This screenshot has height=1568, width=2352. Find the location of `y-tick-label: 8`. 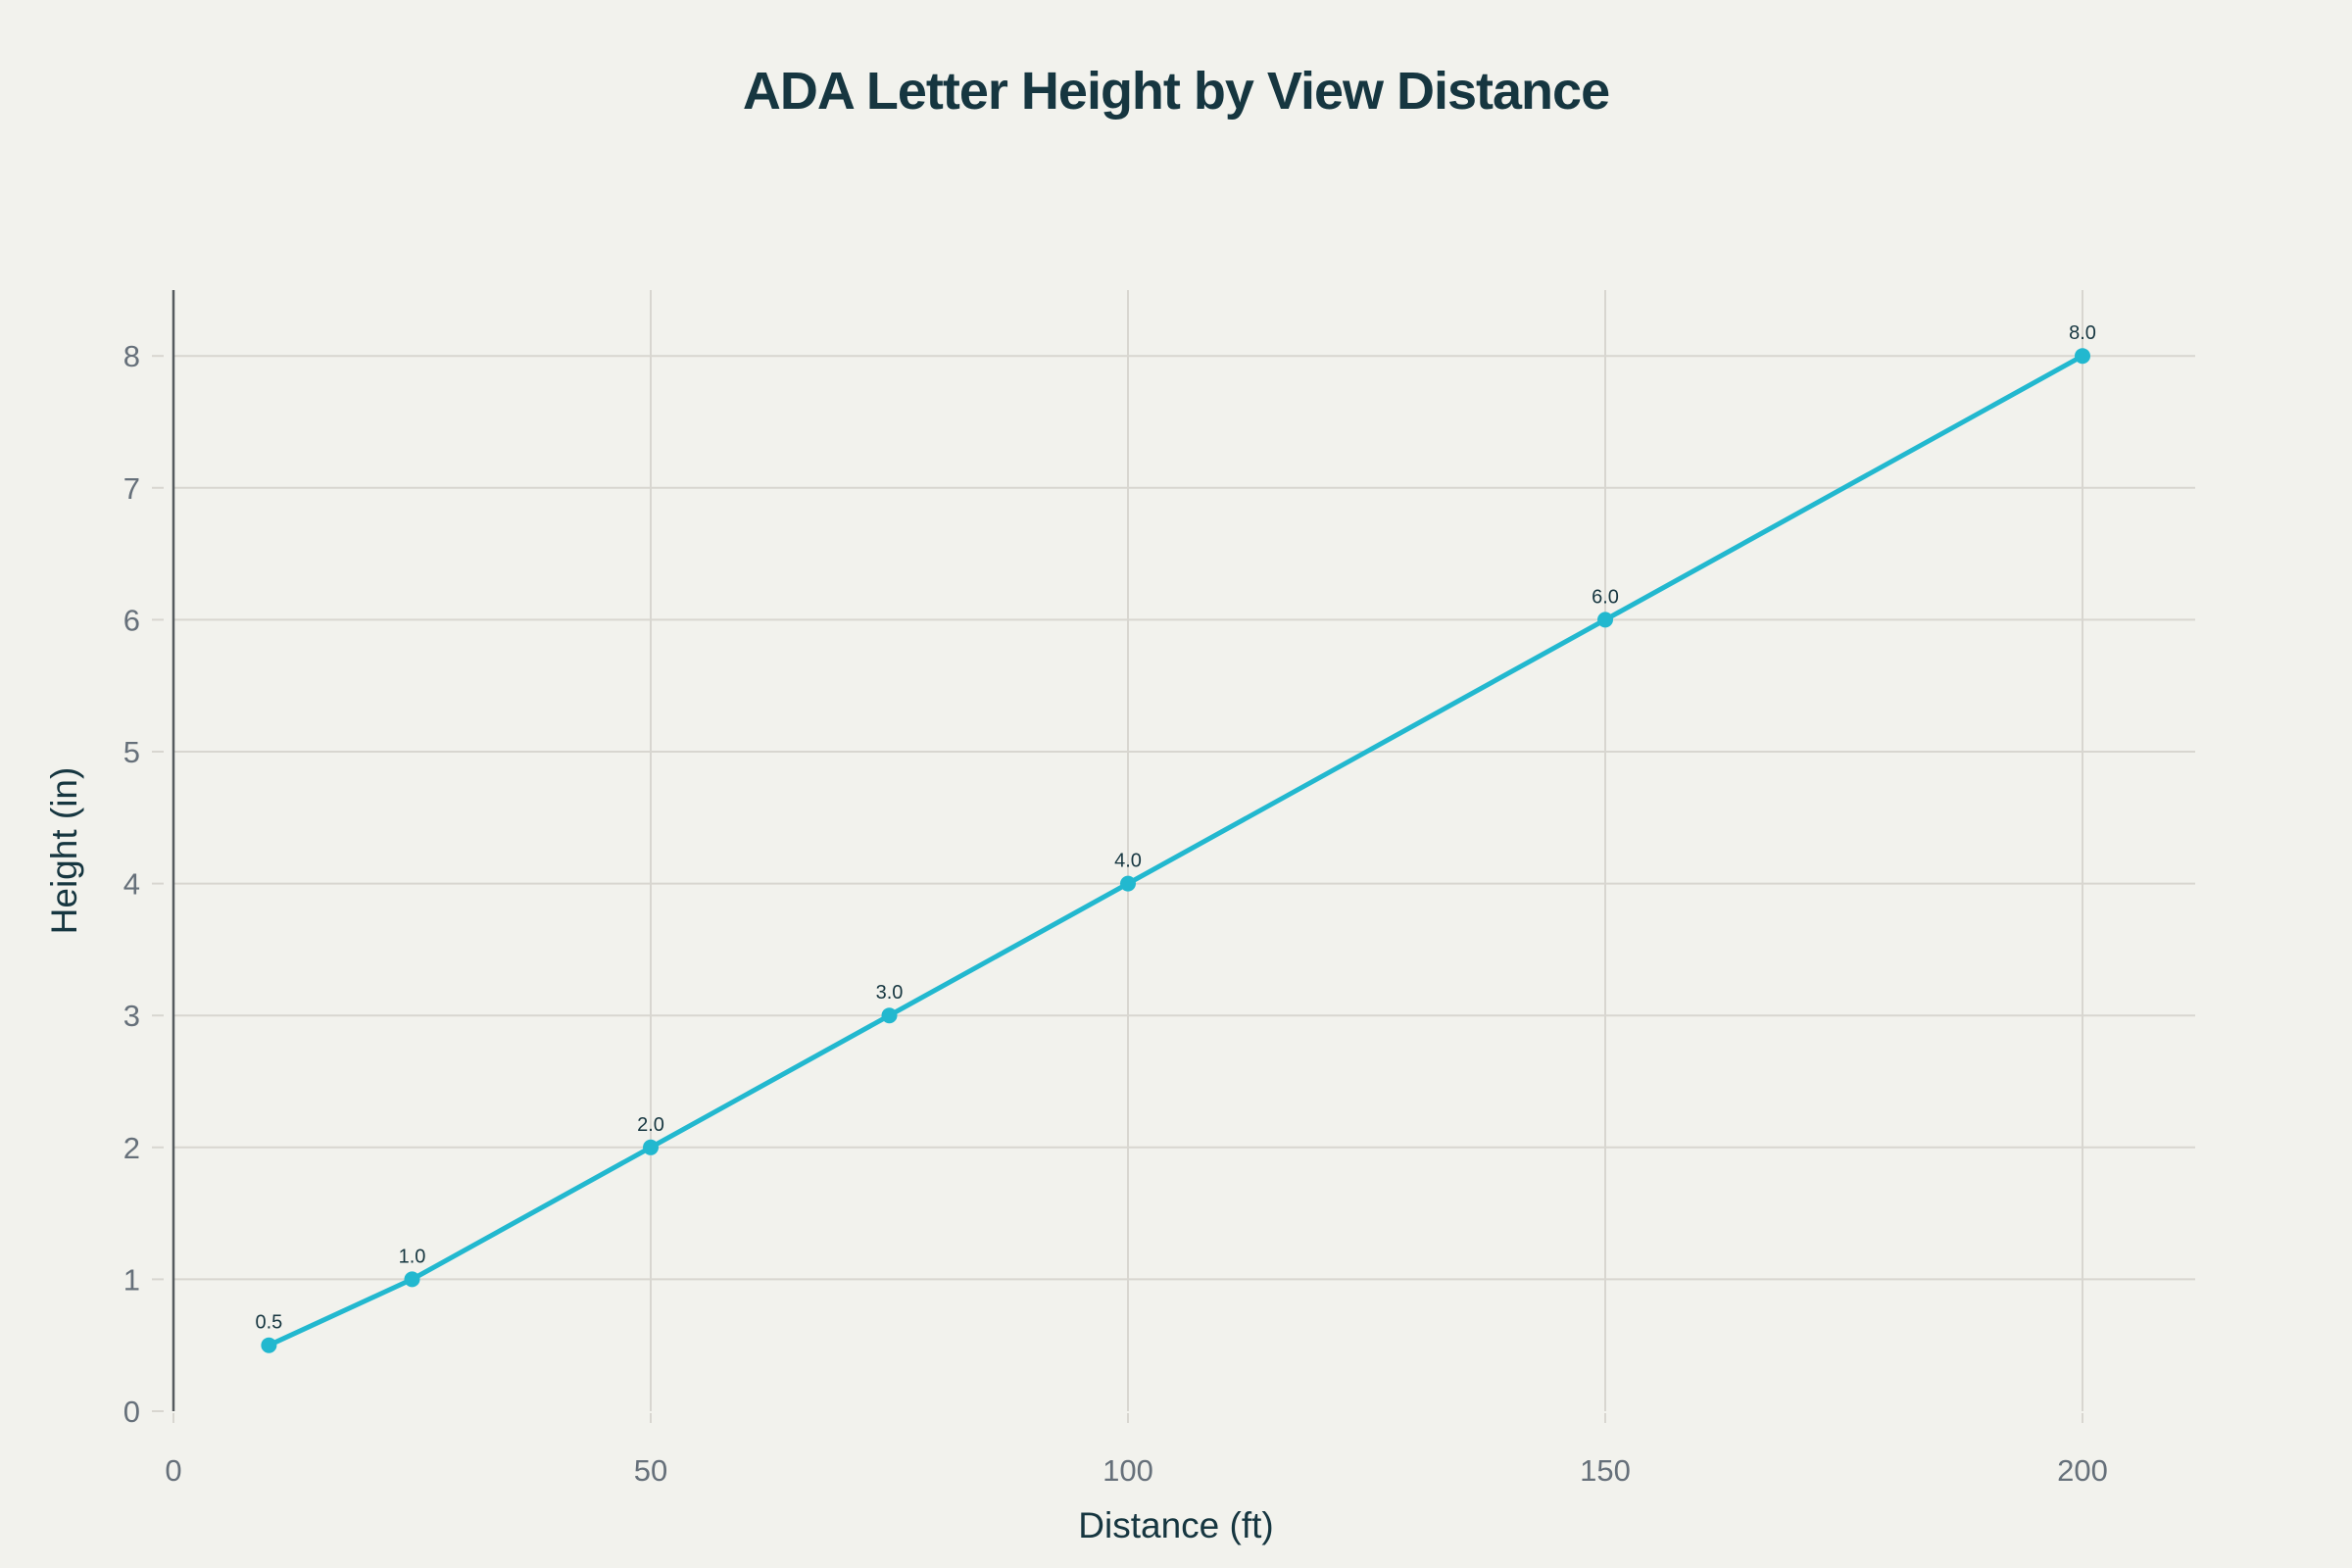

y-tick-label: 8 is located at coordinates (131, 356).